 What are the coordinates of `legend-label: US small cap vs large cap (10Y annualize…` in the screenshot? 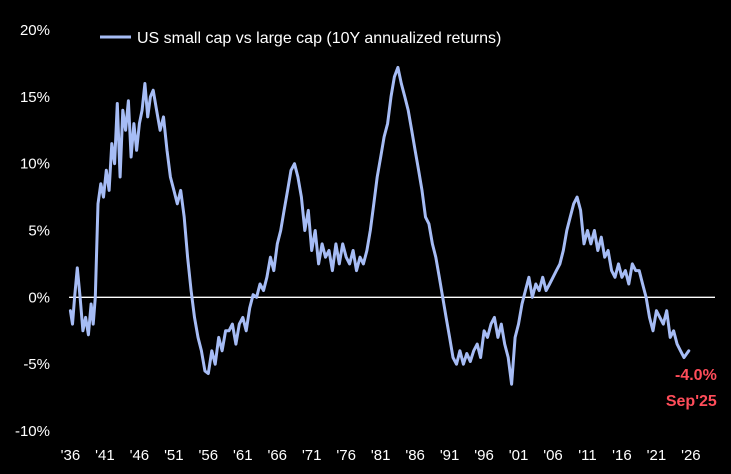 It's located at (319, 38).